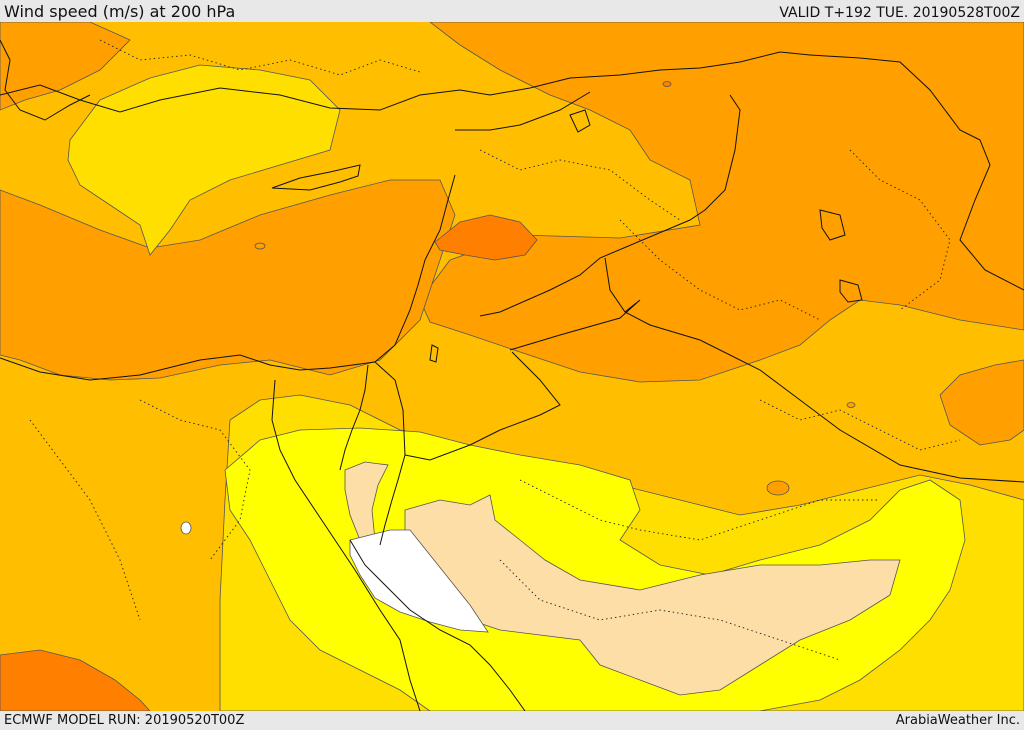 This screenshot has width=1024, height=730. I want to click on wind-zone-white-core, so click(419, 581).